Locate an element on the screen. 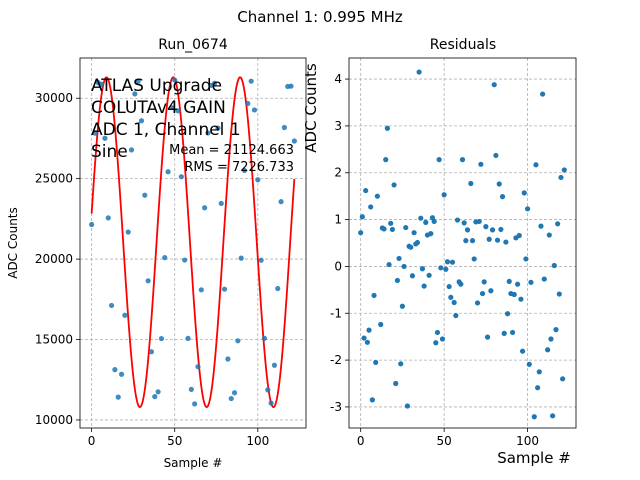 The height and width of the screenshot is (480, 640). right-ytick-label: 0 is located at coordinates (338, 266).